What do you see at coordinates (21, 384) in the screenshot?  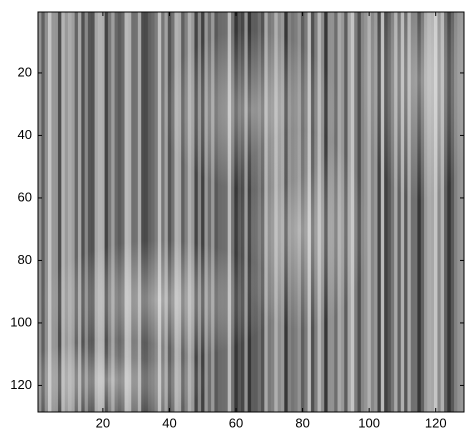 I see `y-tick-label: 120` at bounding box center [21, 384].